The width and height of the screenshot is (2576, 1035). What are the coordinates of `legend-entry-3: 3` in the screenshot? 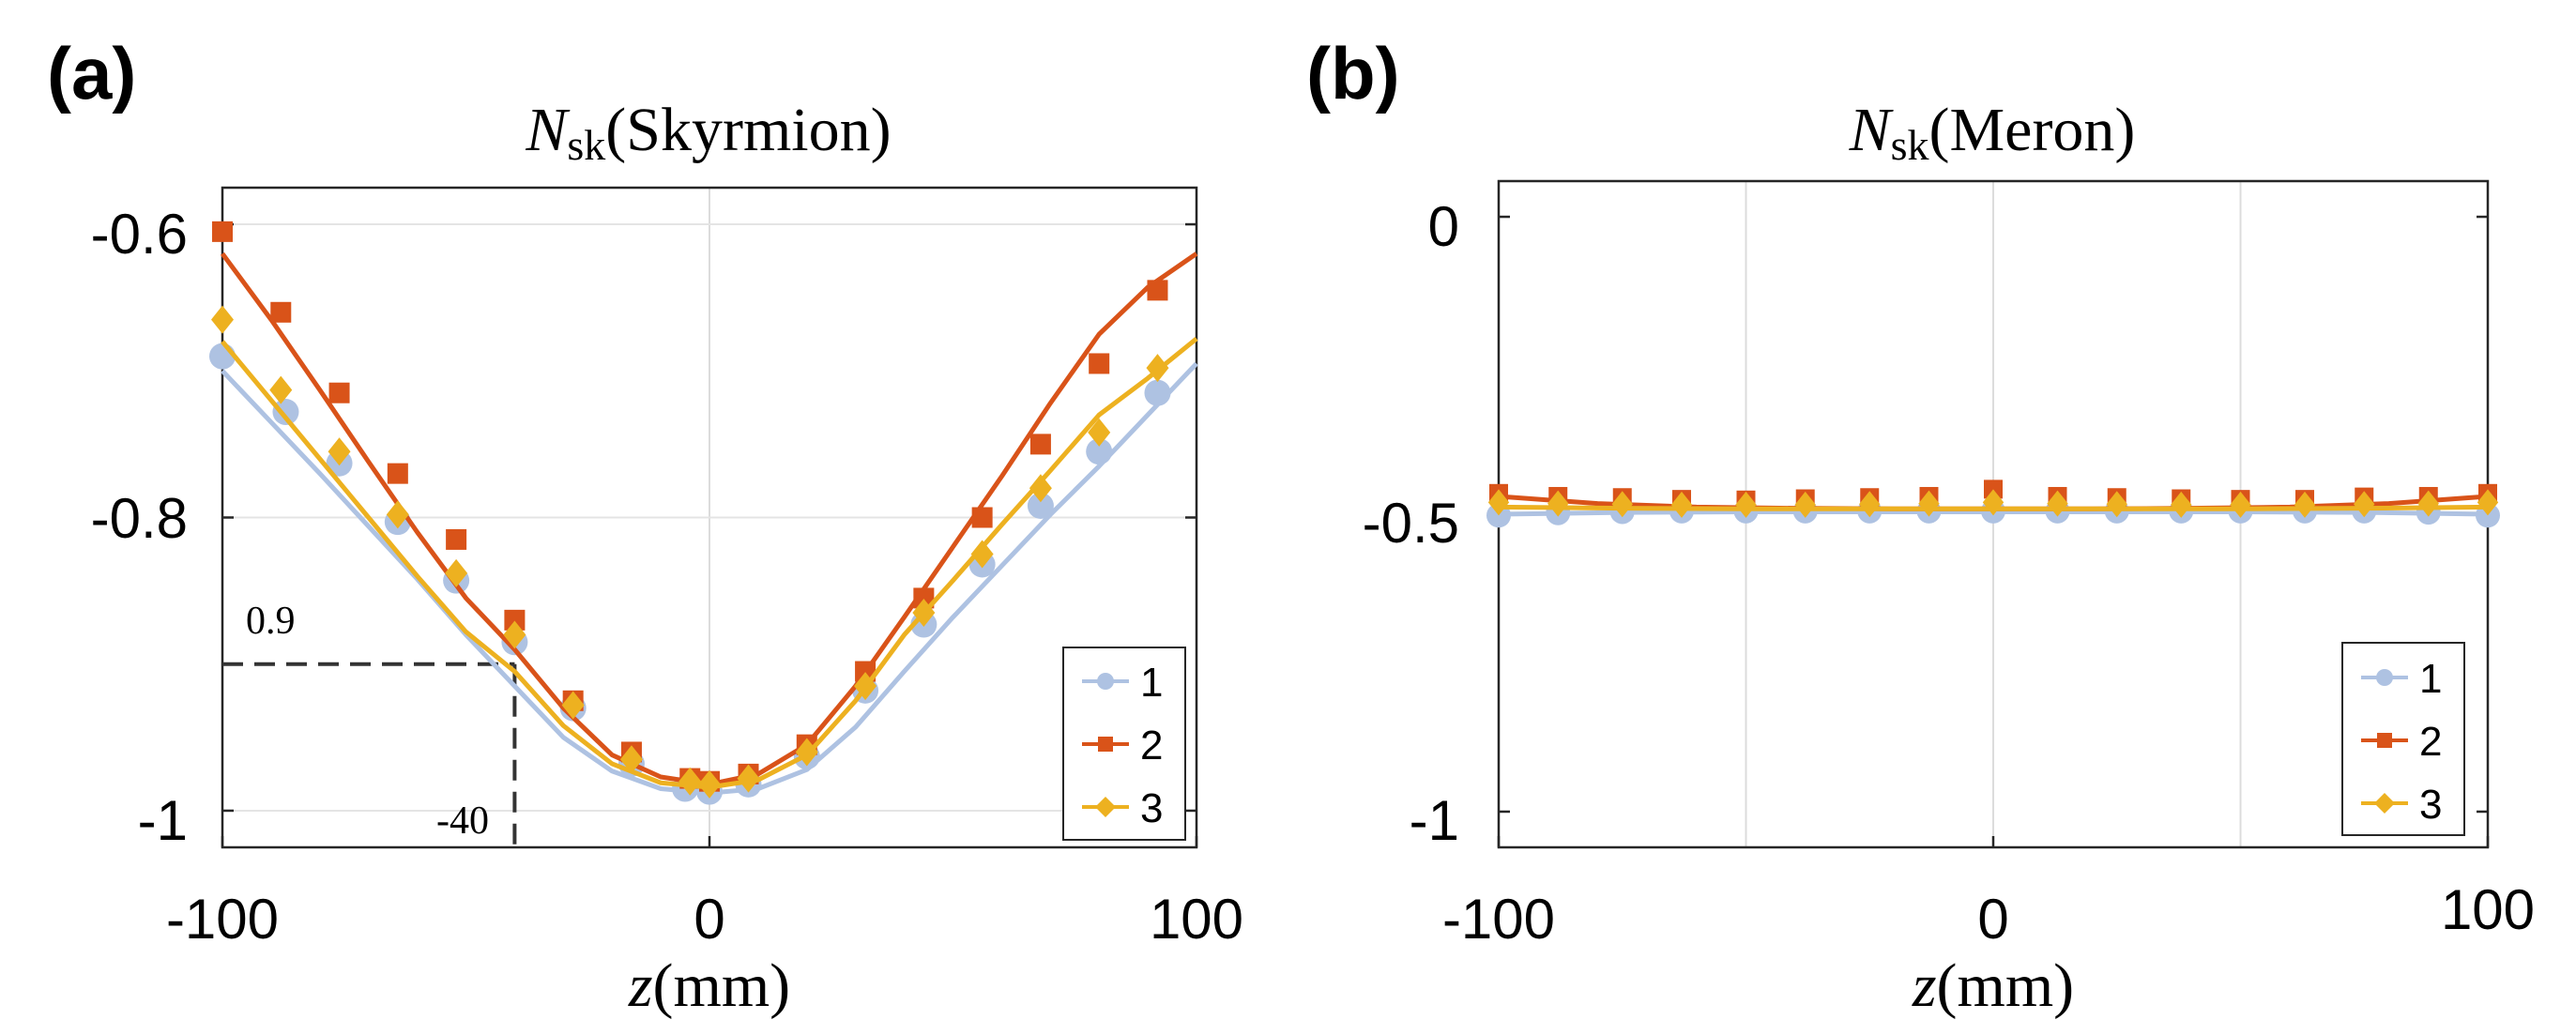 It's located at (1122, 808).